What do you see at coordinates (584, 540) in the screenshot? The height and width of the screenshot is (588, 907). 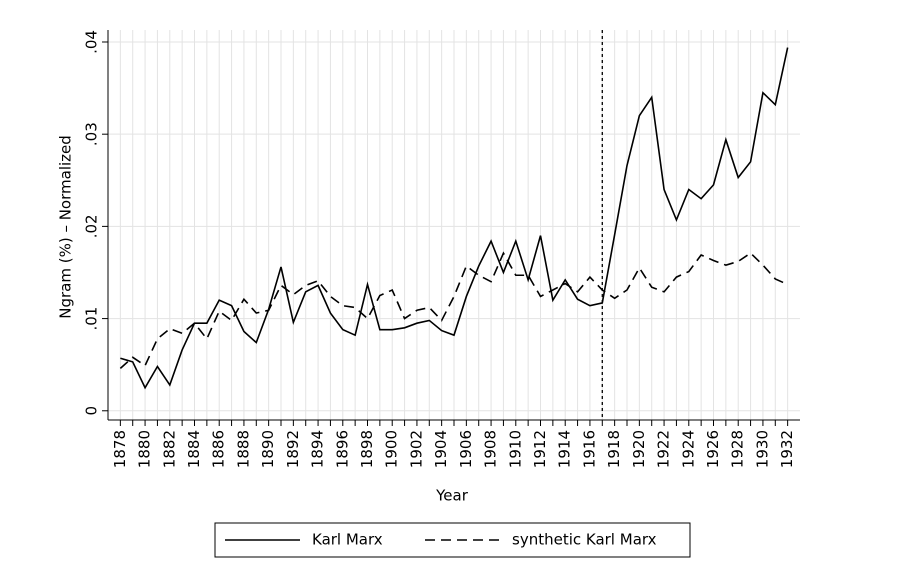 I see `legend-label: synthetic Karl Marx` at bounding box center [584, 540].